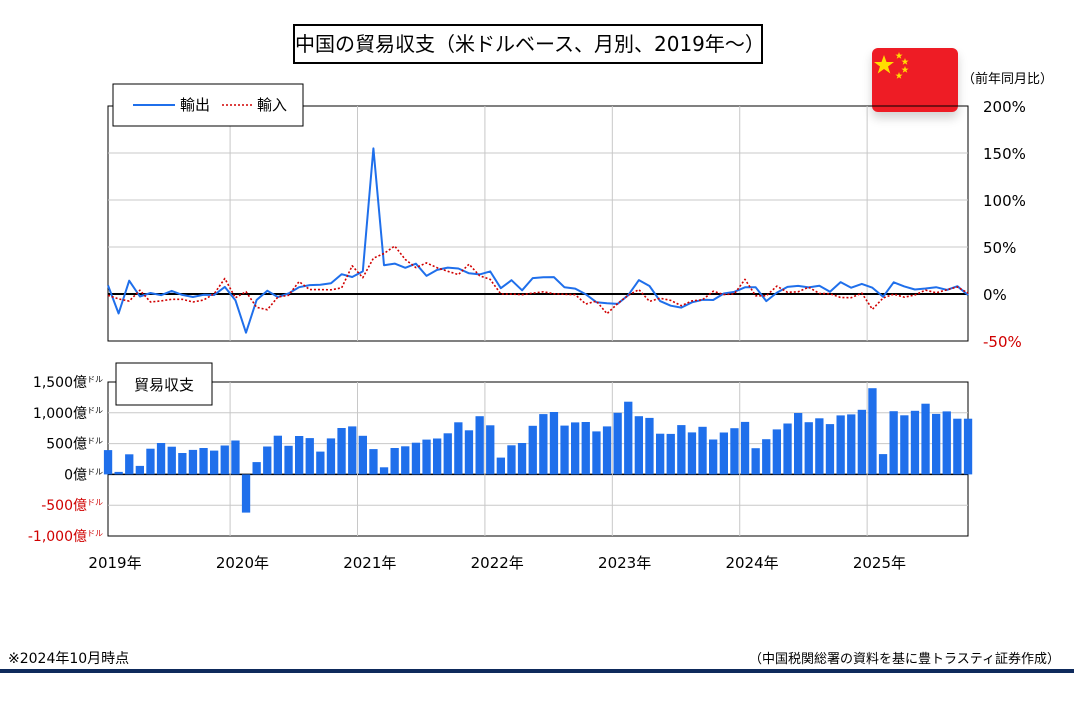  I want to click on yoy-unit-label: （前年同月比）, so click(1008, 79).